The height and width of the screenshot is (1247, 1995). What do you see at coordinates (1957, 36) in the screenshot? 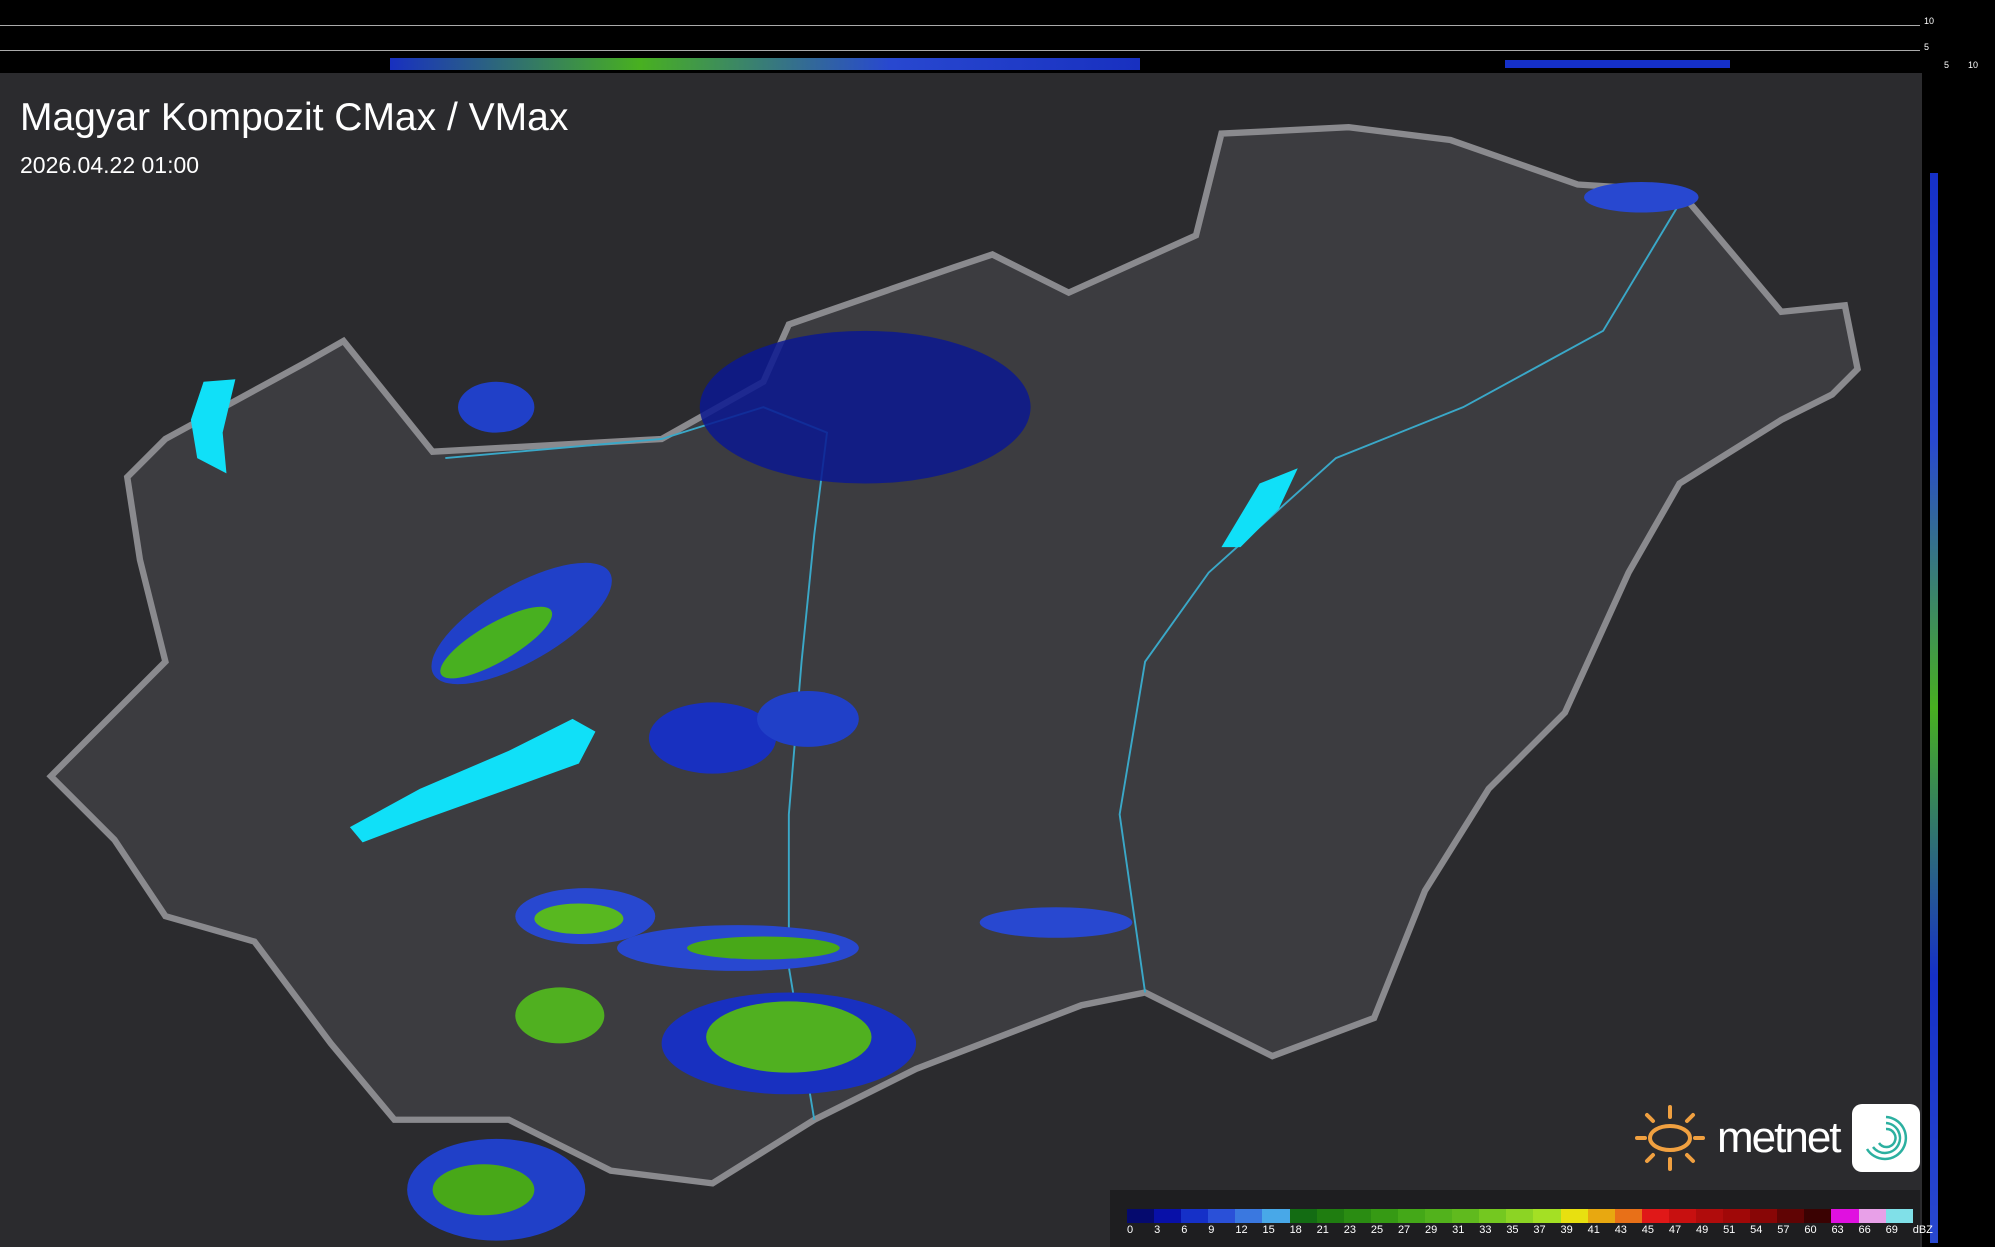
I see `profile-axes-corner: 10 5 5 10` at bounding box center [1957, 36].